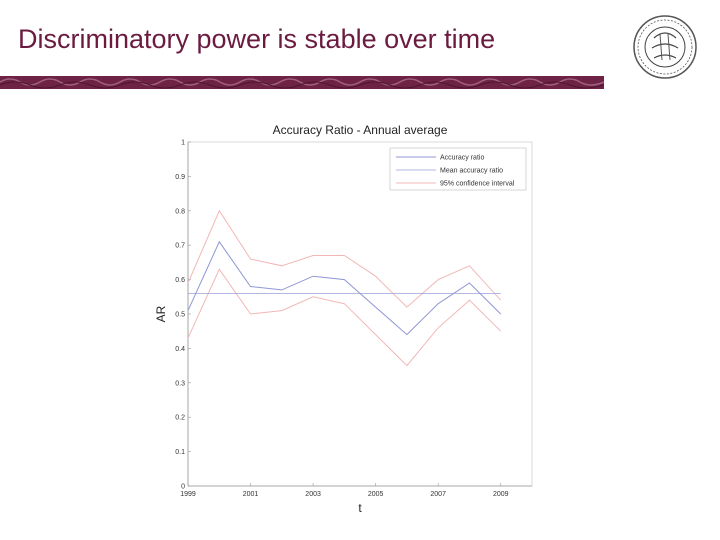 The image size is (720, 540). What do you see at coordinates (438, 494) in the screenshot?
I see `x-tick-label: 2007` at bounding box center [438, 494].